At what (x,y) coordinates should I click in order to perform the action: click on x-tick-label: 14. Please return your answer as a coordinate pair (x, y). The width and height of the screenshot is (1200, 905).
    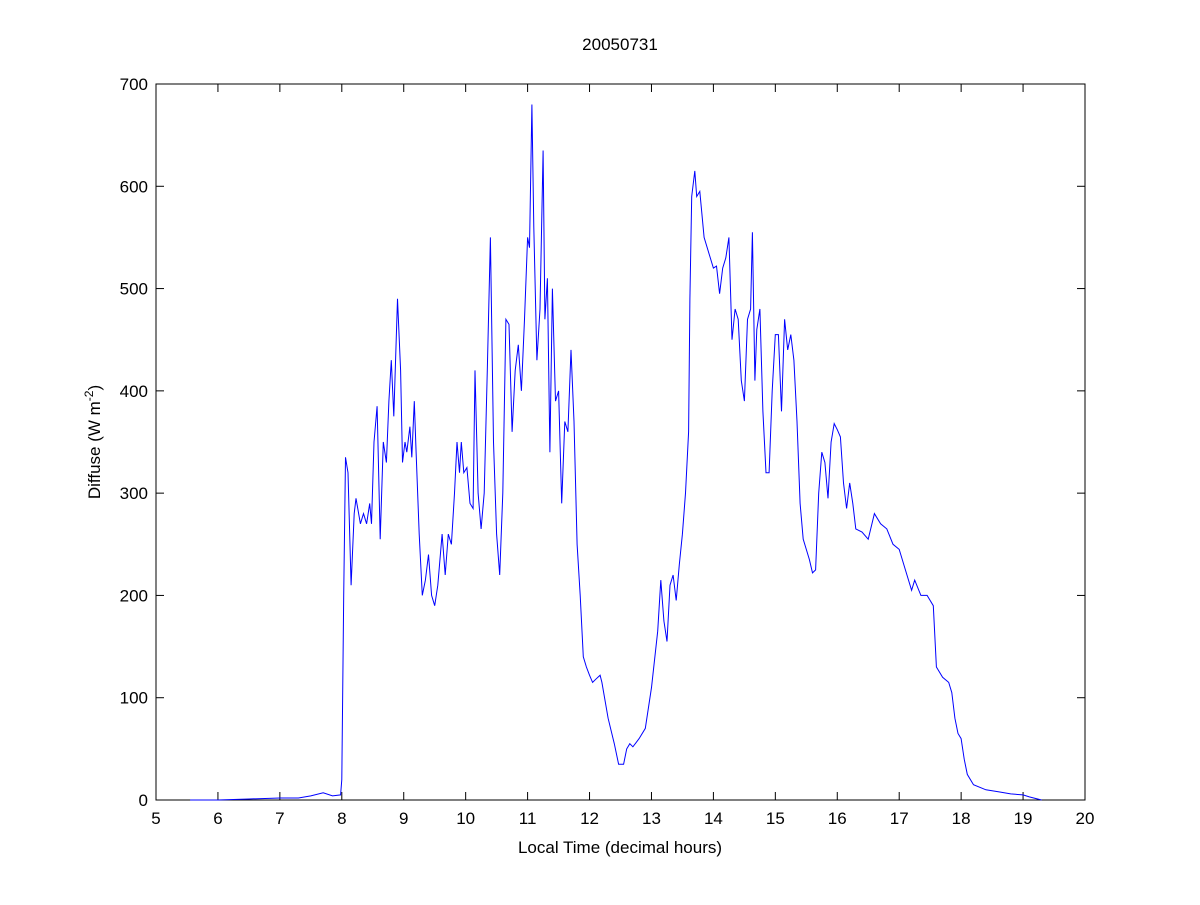
    Looking at the image, I should click on (713, 818).